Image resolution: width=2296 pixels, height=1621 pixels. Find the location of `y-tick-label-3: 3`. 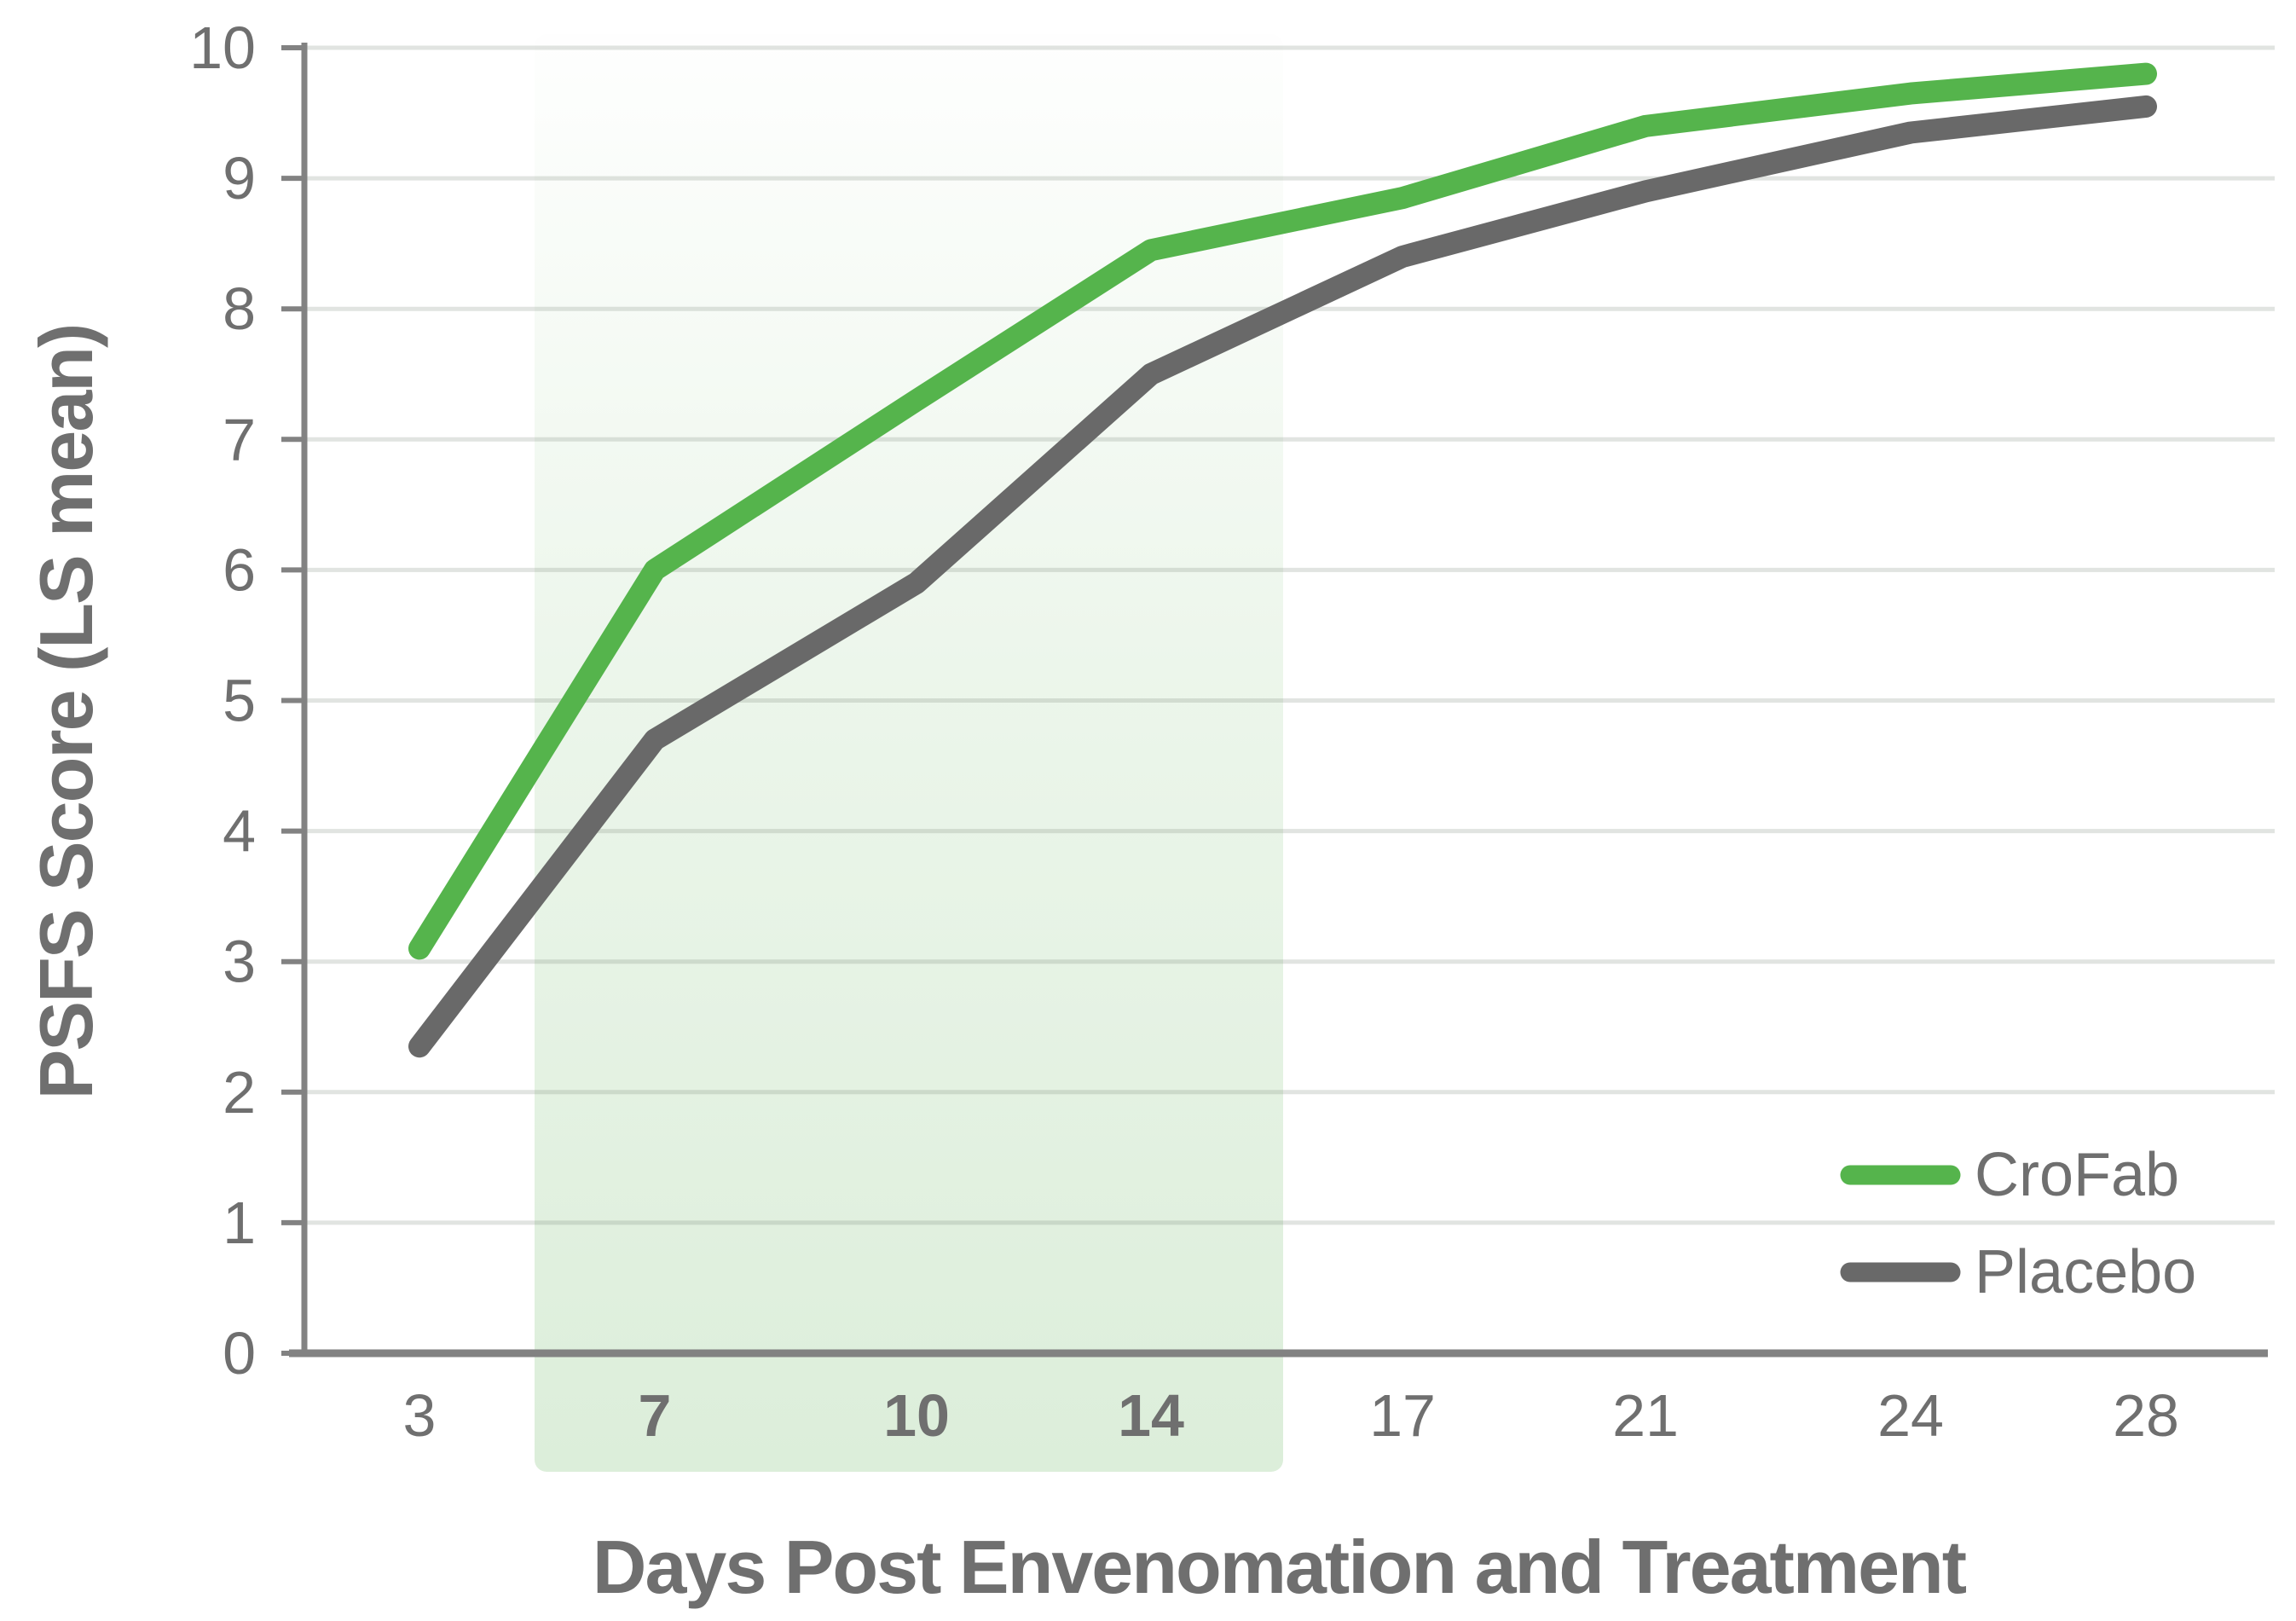

y-tick-label-3: 3 is located at coordinates (240, 962).